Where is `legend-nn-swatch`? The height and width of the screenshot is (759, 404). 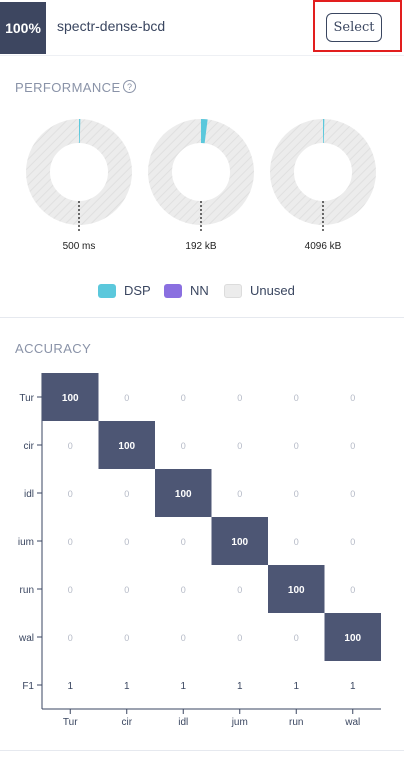
legend-nn-swatch is located at coordinates (173, 290).